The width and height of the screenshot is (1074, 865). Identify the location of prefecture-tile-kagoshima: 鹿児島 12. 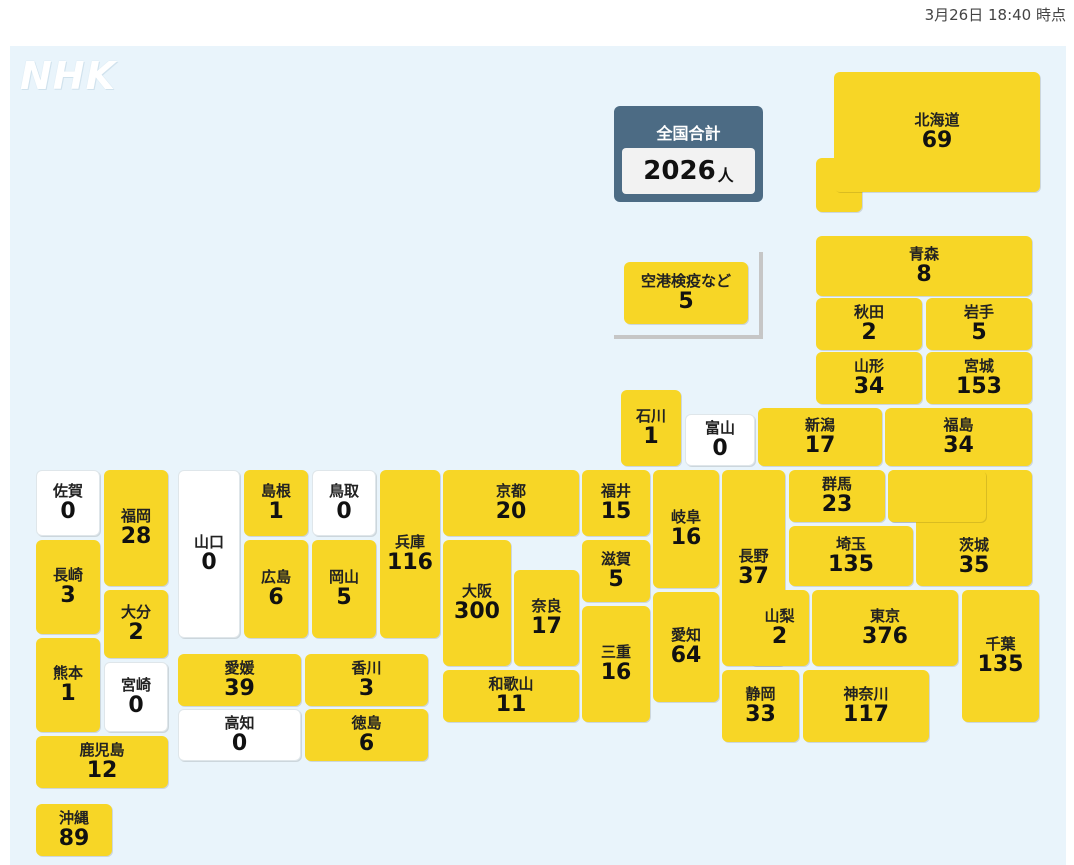
(102, 762).